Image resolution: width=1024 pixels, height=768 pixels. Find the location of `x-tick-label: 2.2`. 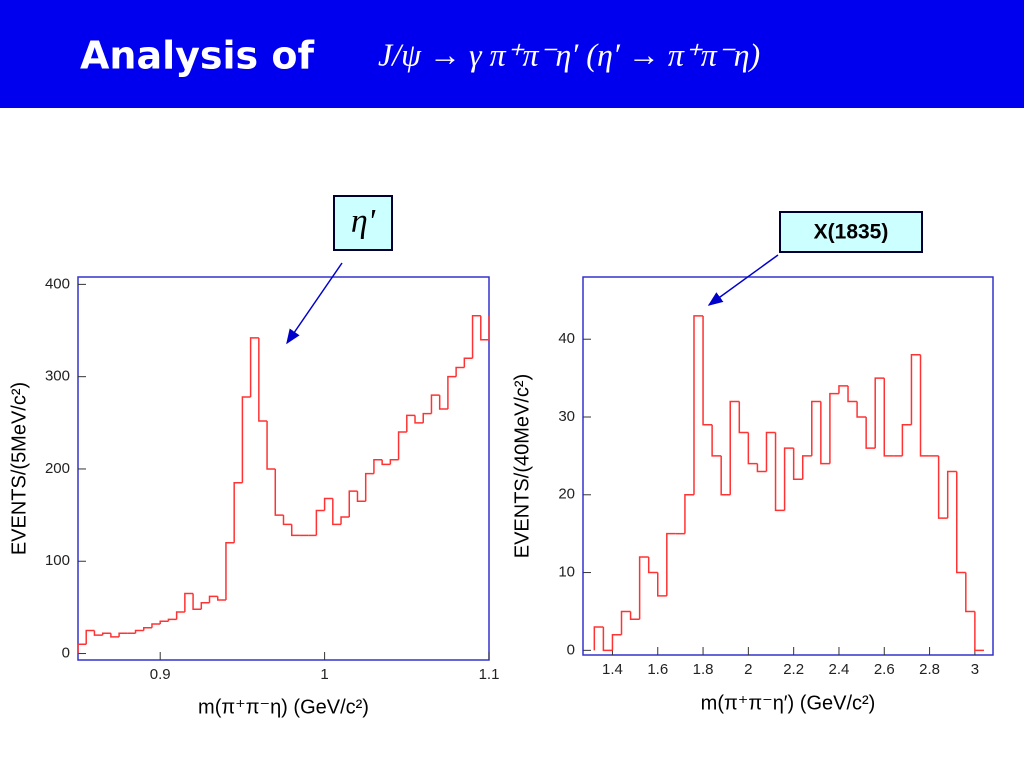

x-tick-label: 2.2 is located at coordinates (793, 669).